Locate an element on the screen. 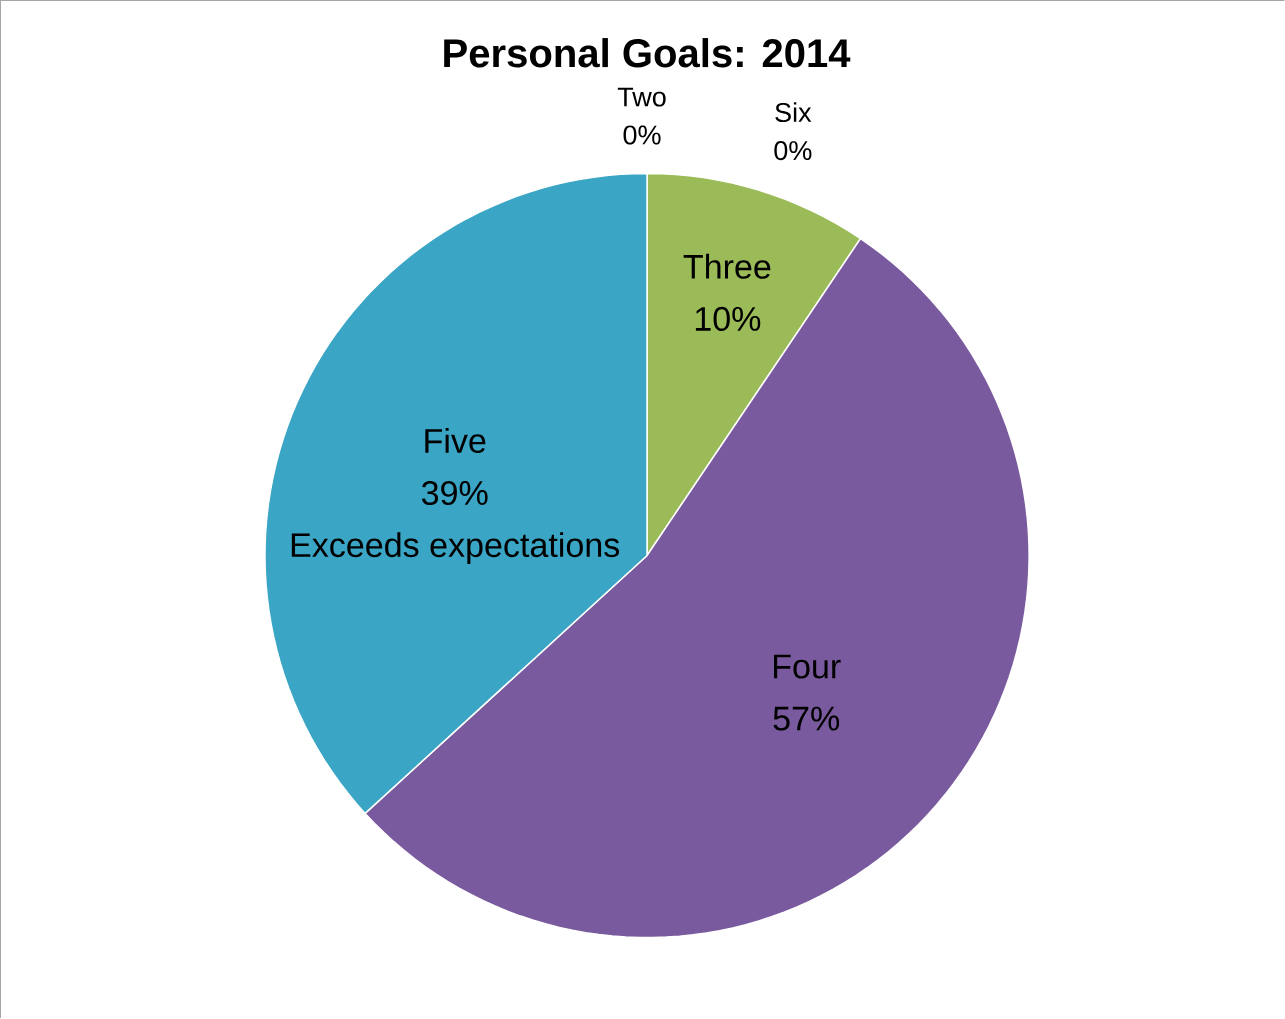 The height and width of the screenshot is (1019, 1285). category-label: Six is located at coordinates (793, 112).